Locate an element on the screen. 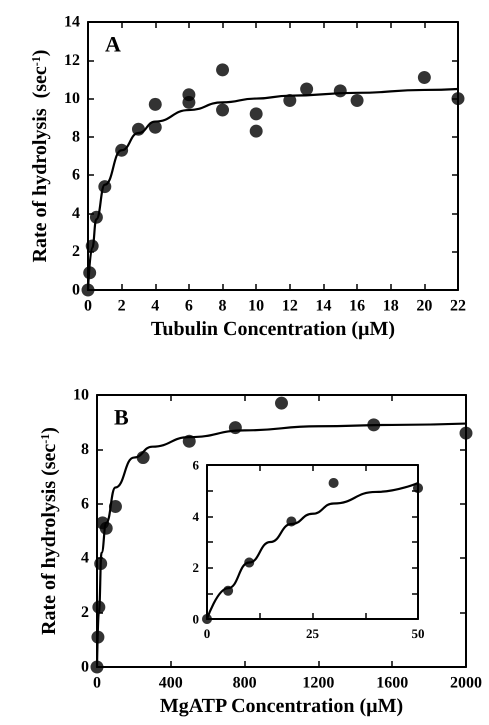 The height and width of the screenshot is (725, 489). x-tick-label: 14 is located at coordinates (323, 306).